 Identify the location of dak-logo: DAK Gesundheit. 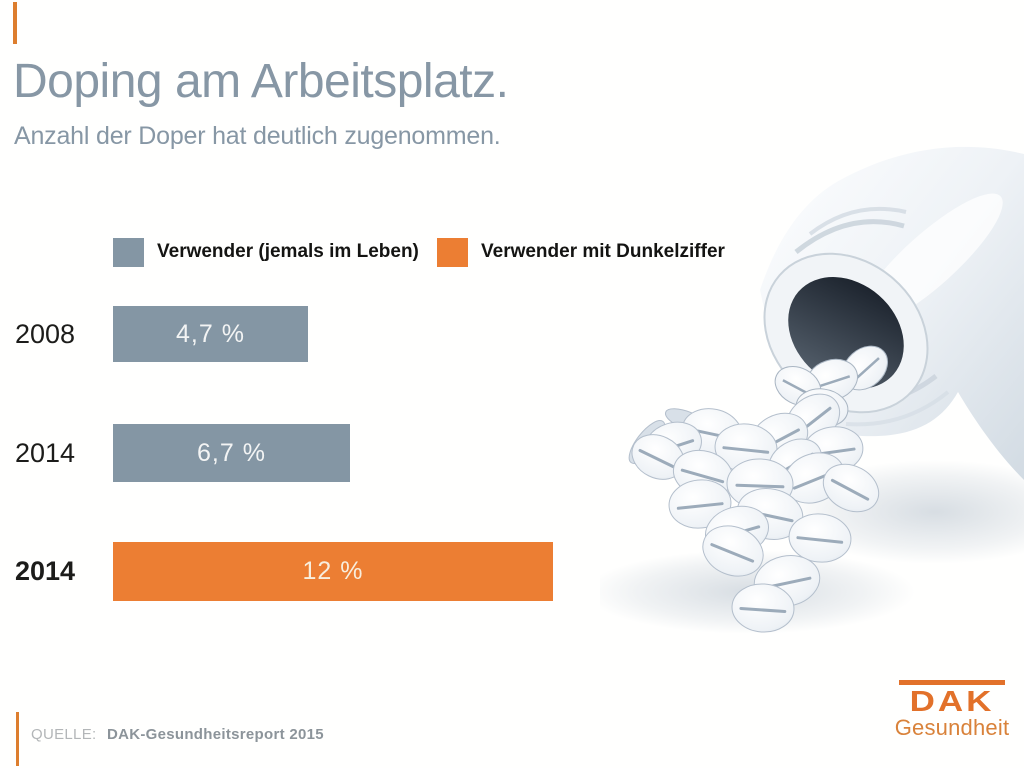
(952, 710).